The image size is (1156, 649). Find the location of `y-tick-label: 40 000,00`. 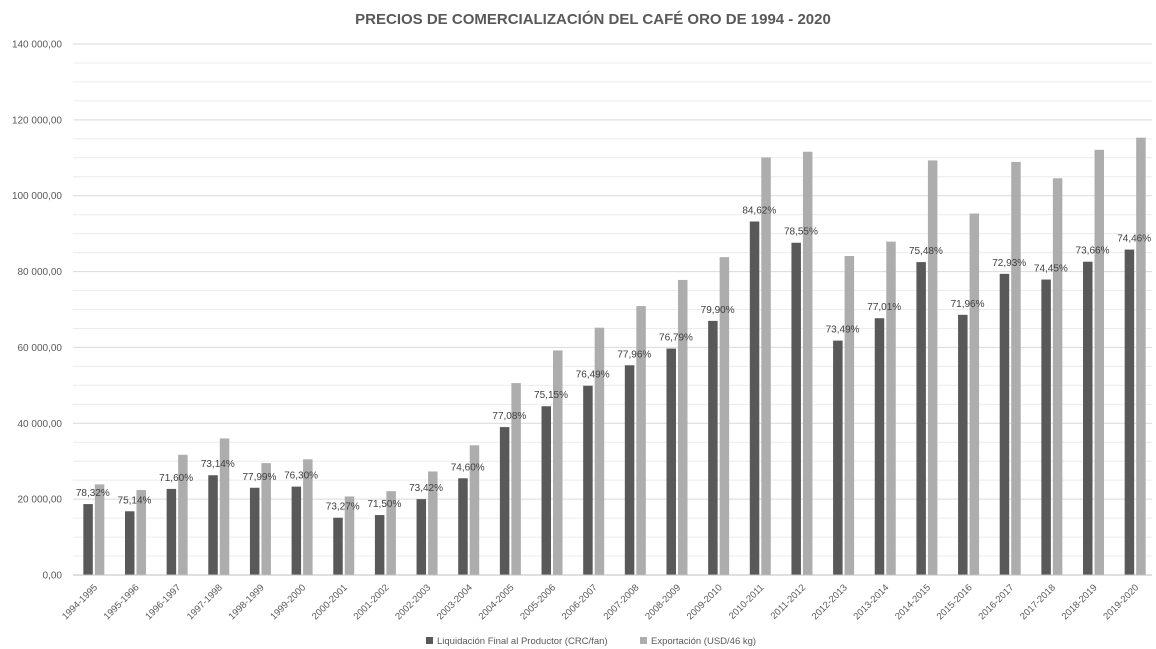

y-tick-label: 40 000,00 is located at coordinates (40, 424).